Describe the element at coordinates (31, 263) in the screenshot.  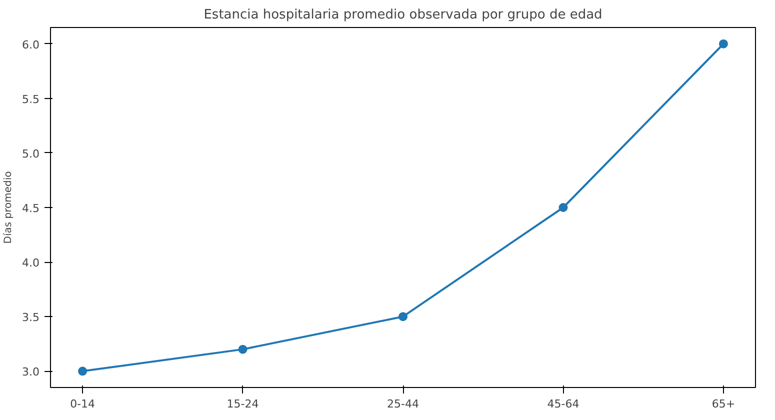
I see `y-tick-label: 4.0` at that location.